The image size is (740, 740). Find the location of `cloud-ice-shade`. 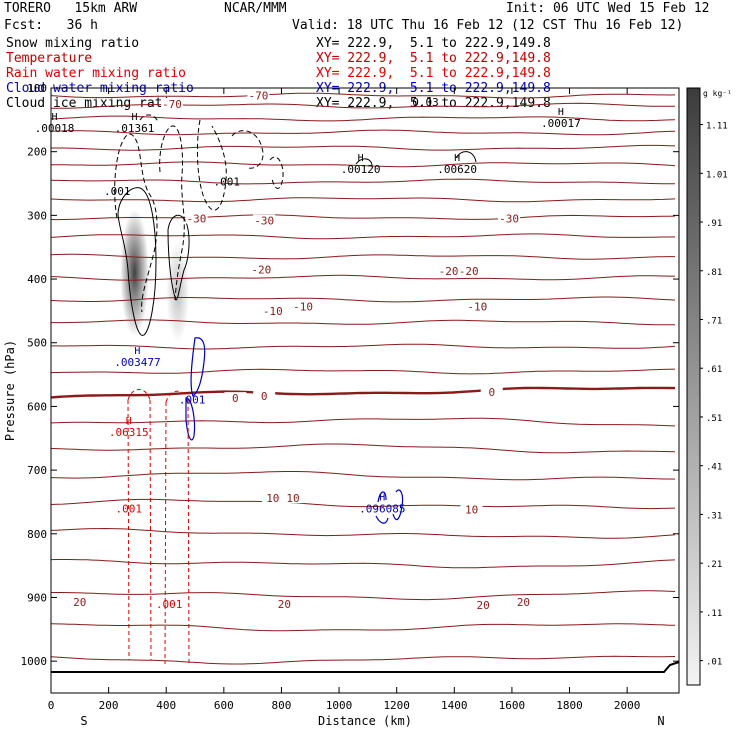

cloud-ice-shade is located at coordinates (178, 291).